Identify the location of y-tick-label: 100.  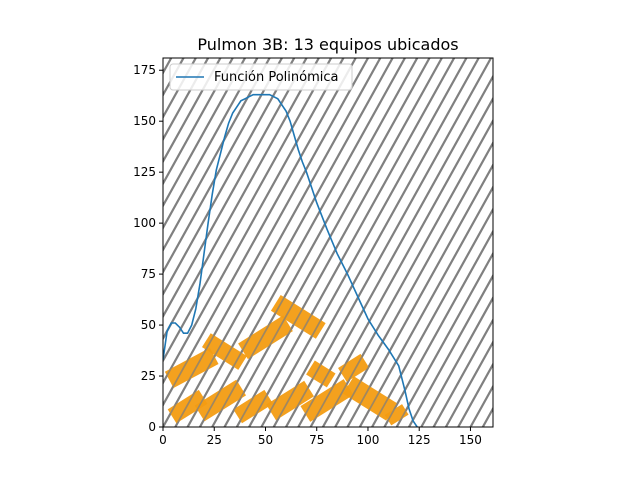
(144, 223).